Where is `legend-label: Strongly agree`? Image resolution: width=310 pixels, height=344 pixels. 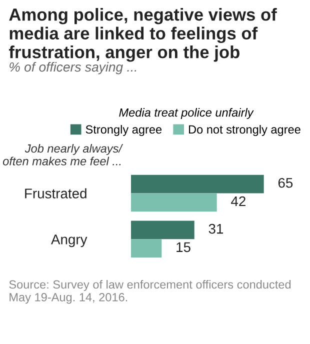
legend-label: Strongly agree is located at coordinates (124, 130).